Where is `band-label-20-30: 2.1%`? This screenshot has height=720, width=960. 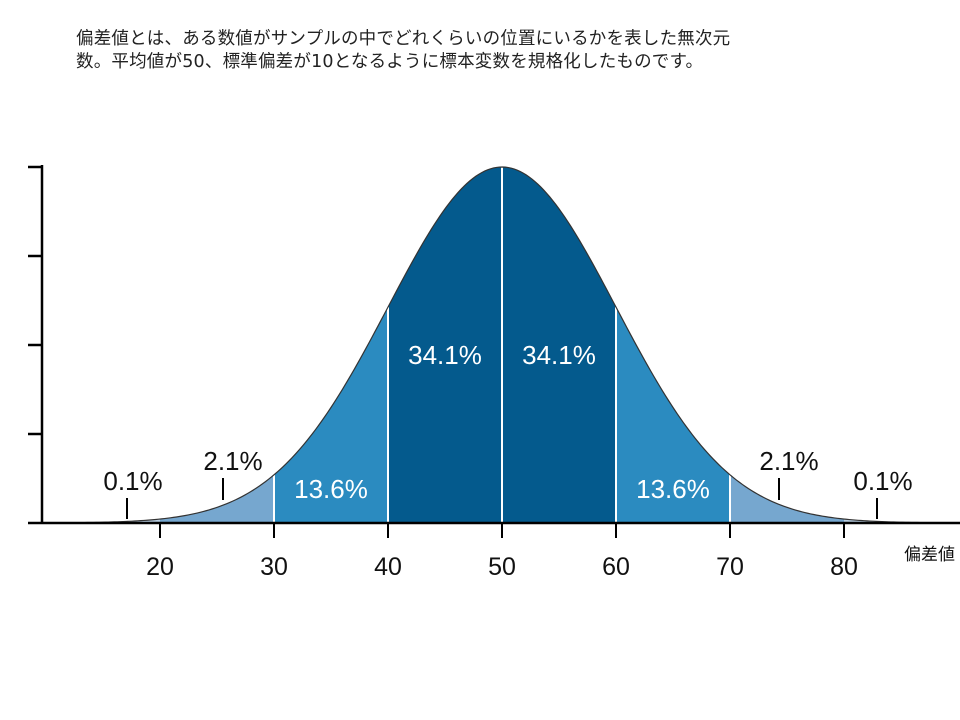
band-label-20-30: 2.1% is located at coordinates (232, 461).